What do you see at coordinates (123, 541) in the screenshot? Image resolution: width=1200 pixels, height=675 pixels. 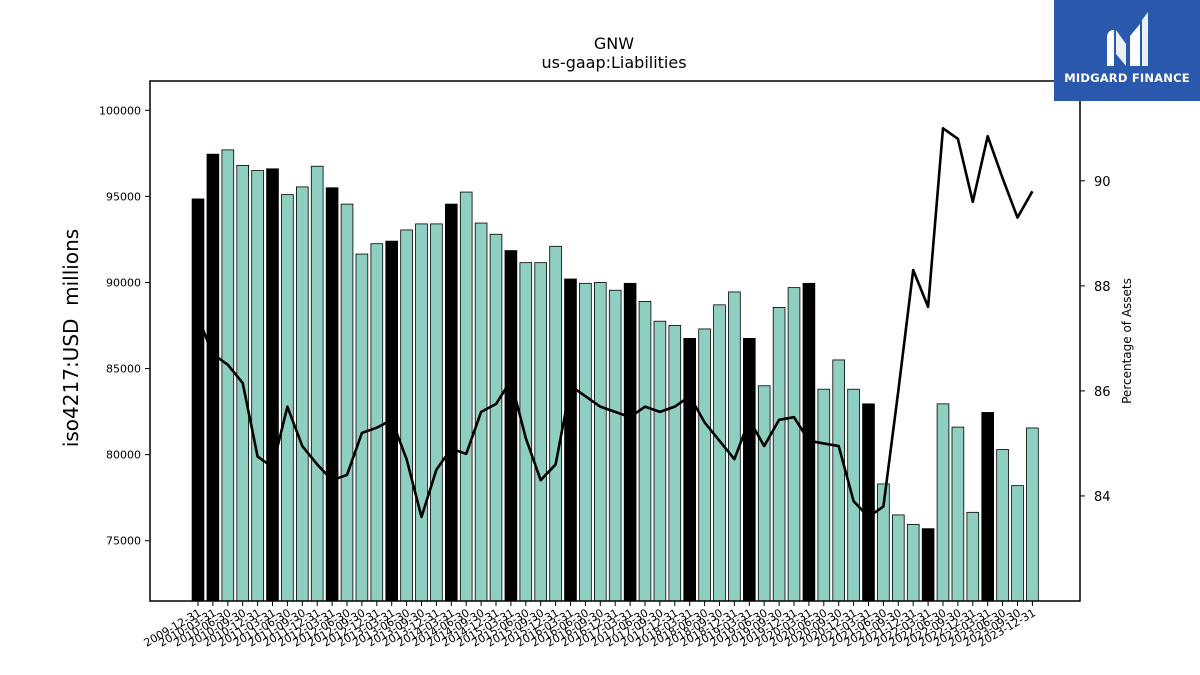 I see `y-tick-label: 75000` at bounding box center [123, 541].